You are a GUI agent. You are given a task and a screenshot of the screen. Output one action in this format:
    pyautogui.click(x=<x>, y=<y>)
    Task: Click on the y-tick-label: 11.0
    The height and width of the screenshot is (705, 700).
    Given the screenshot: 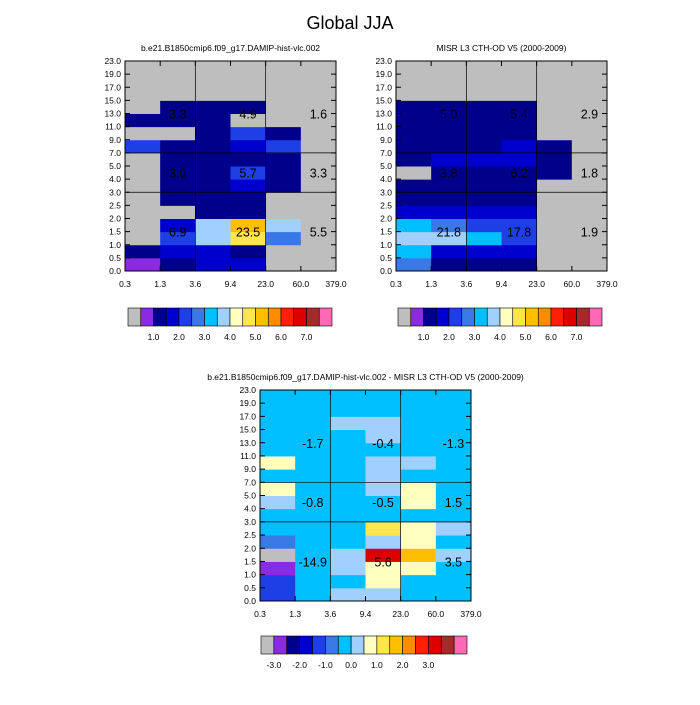 What is the action you would take?
    pyautogui.click(x=248, y=456)
    